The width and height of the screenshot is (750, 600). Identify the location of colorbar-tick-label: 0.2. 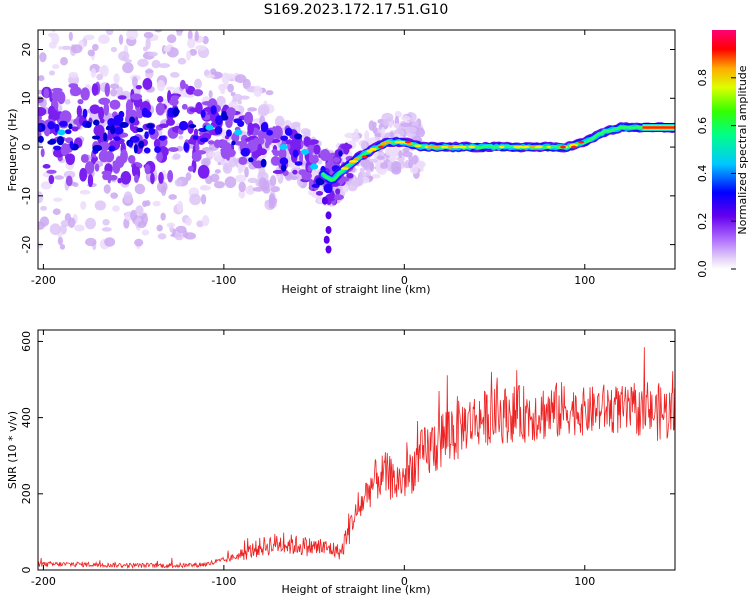
(702, 221).